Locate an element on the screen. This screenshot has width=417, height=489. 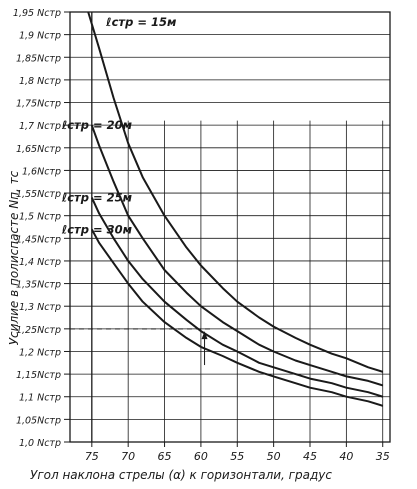
x-tick-label: 75 is located at coordinates (92, 456).